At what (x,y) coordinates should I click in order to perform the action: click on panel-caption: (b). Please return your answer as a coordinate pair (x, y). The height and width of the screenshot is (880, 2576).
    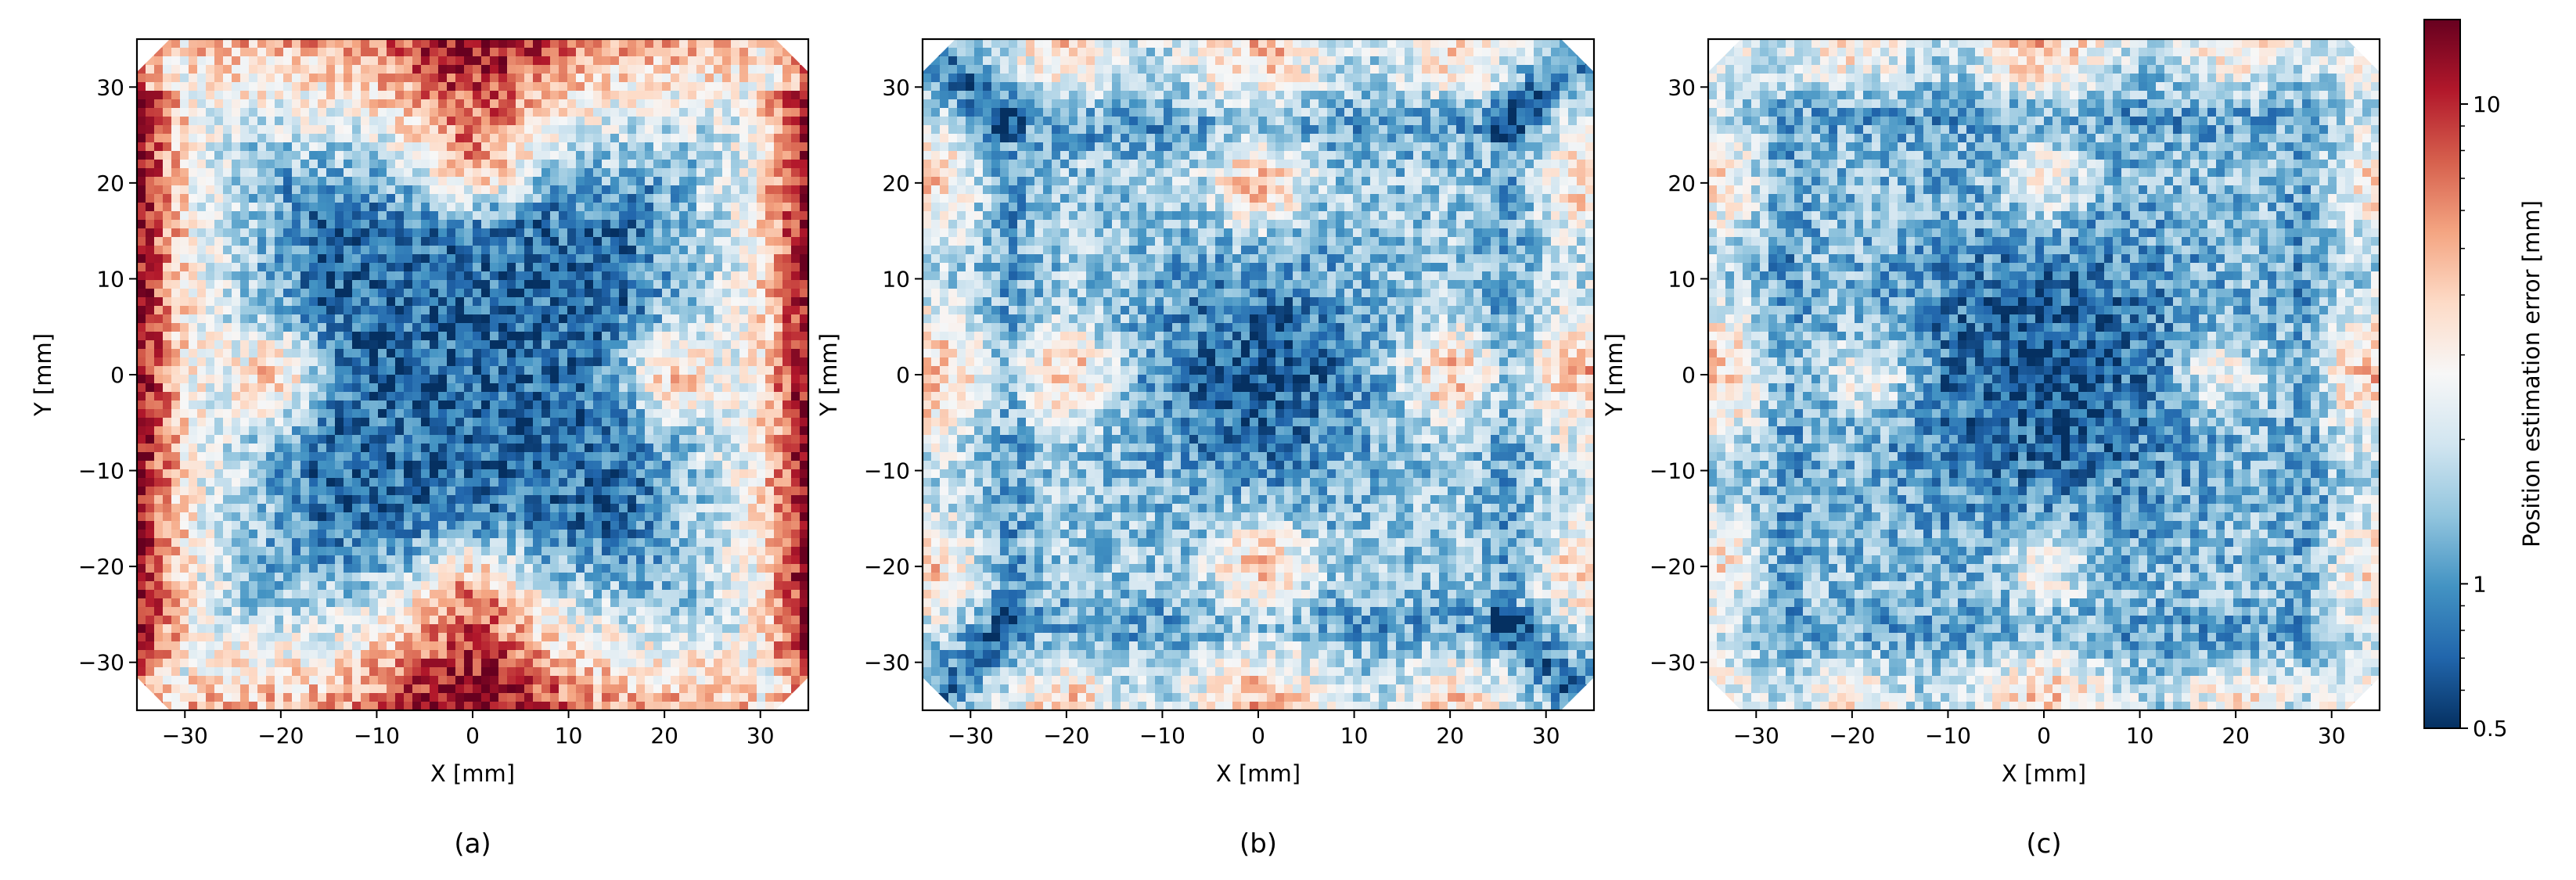
    Looking at the image, I should click on (1258, 844).